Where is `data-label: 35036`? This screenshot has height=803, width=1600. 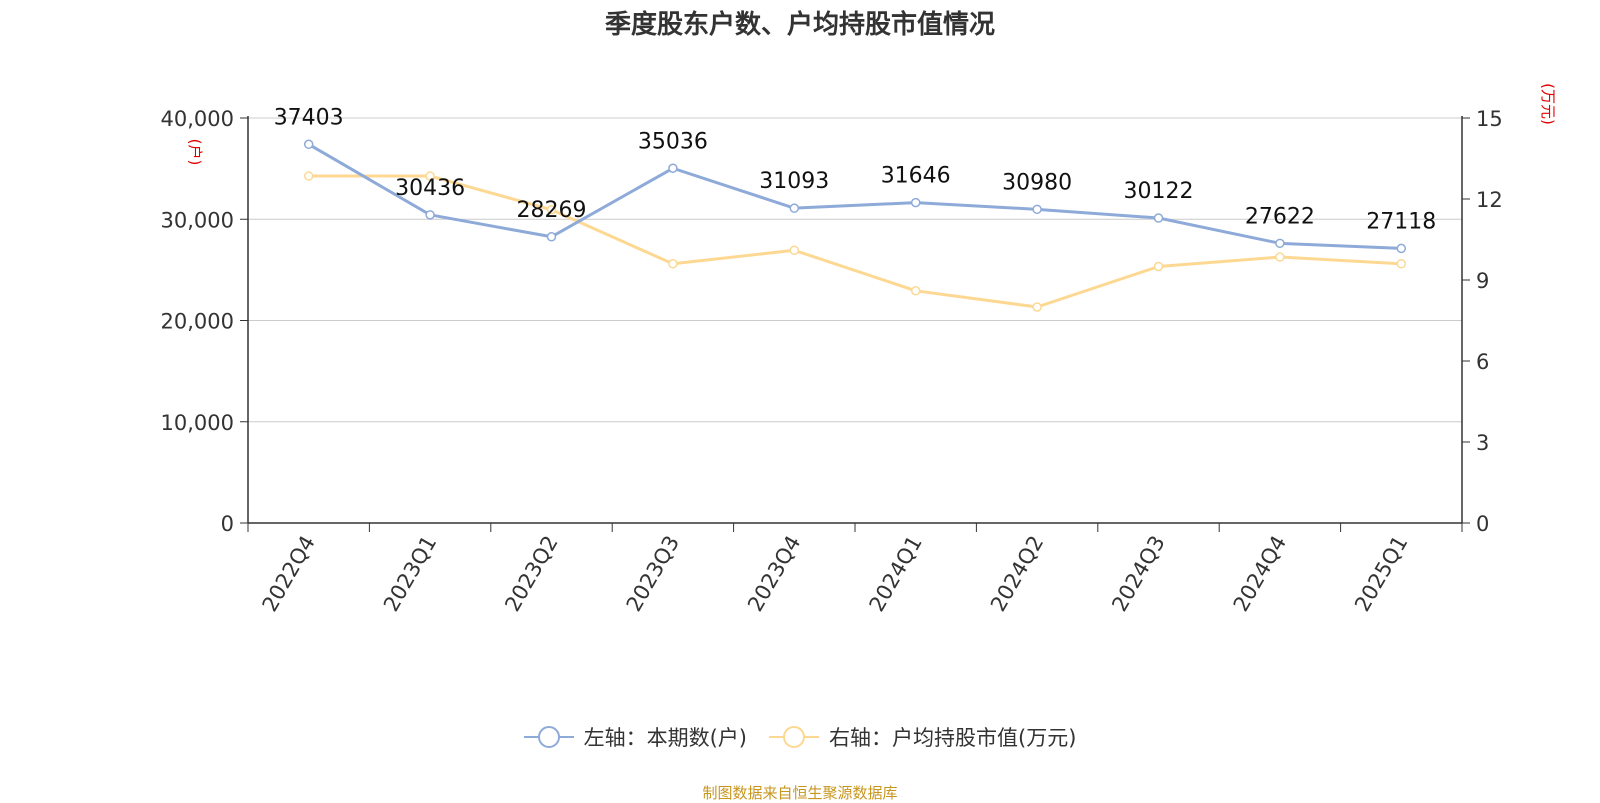 data-label: 35036 is located at coordinates (673, 141).